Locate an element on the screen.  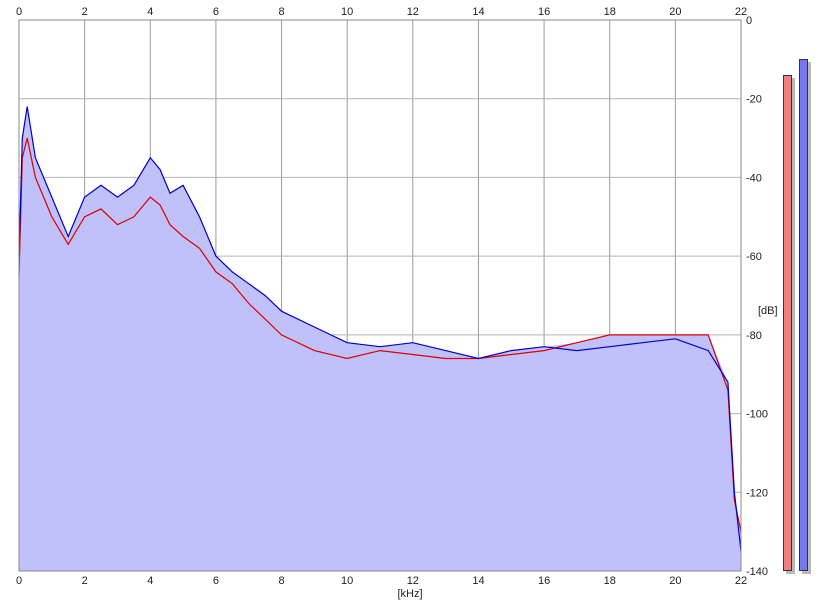
y-tick-label: -80 is located at coordinates (754, 336).